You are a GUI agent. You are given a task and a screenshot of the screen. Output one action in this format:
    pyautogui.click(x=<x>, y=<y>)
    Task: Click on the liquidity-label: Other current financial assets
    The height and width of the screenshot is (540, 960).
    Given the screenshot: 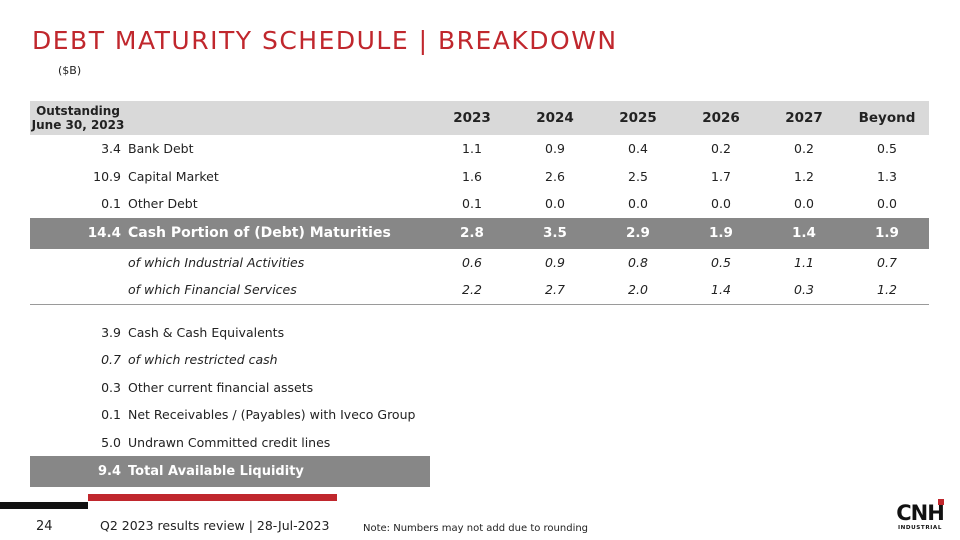 What is the action you would take?
    pyautogui.click(x=221, y=387)
    